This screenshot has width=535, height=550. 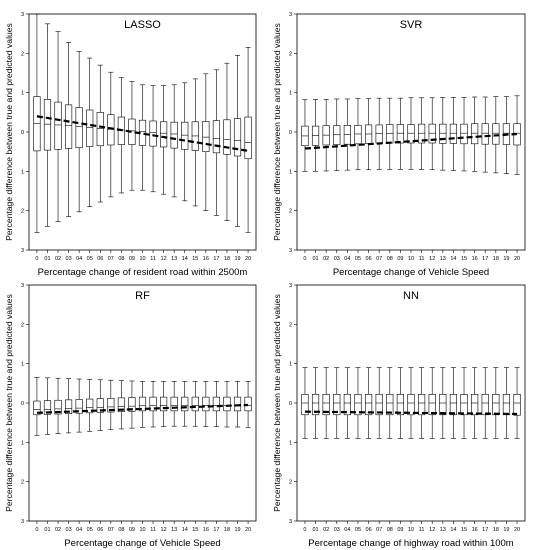 I want to click on x-tick-label: 18, so click(x=496, y=530).